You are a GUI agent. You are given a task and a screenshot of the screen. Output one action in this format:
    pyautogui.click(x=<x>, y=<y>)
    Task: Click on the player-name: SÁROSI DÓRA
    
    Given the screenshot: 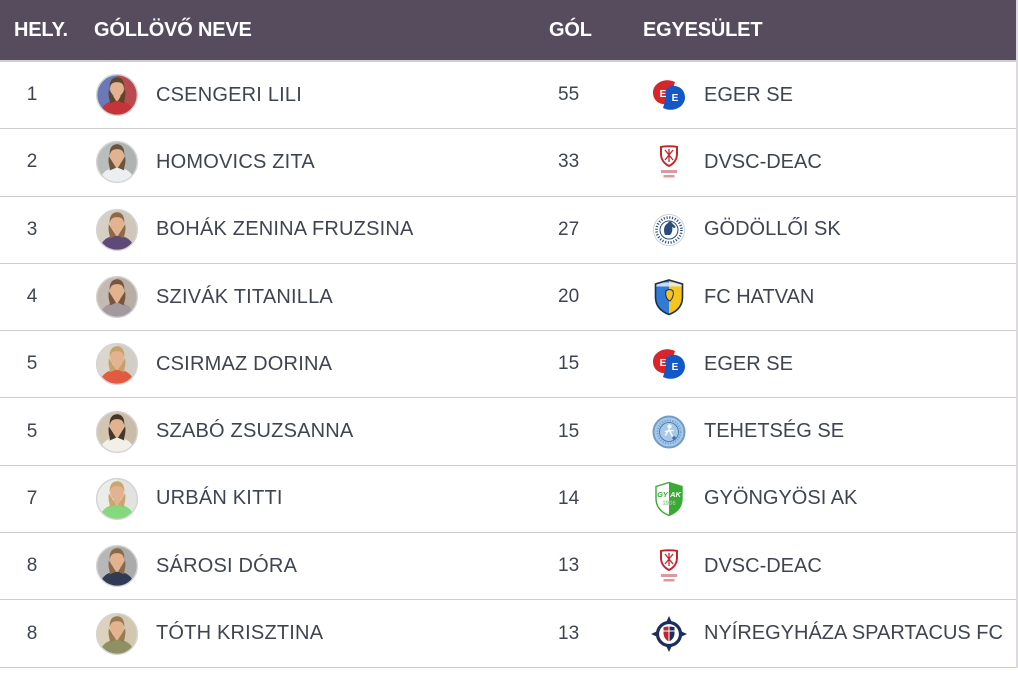 What is the action you would take?
    pyautogui.click(x=227, y=565)
    